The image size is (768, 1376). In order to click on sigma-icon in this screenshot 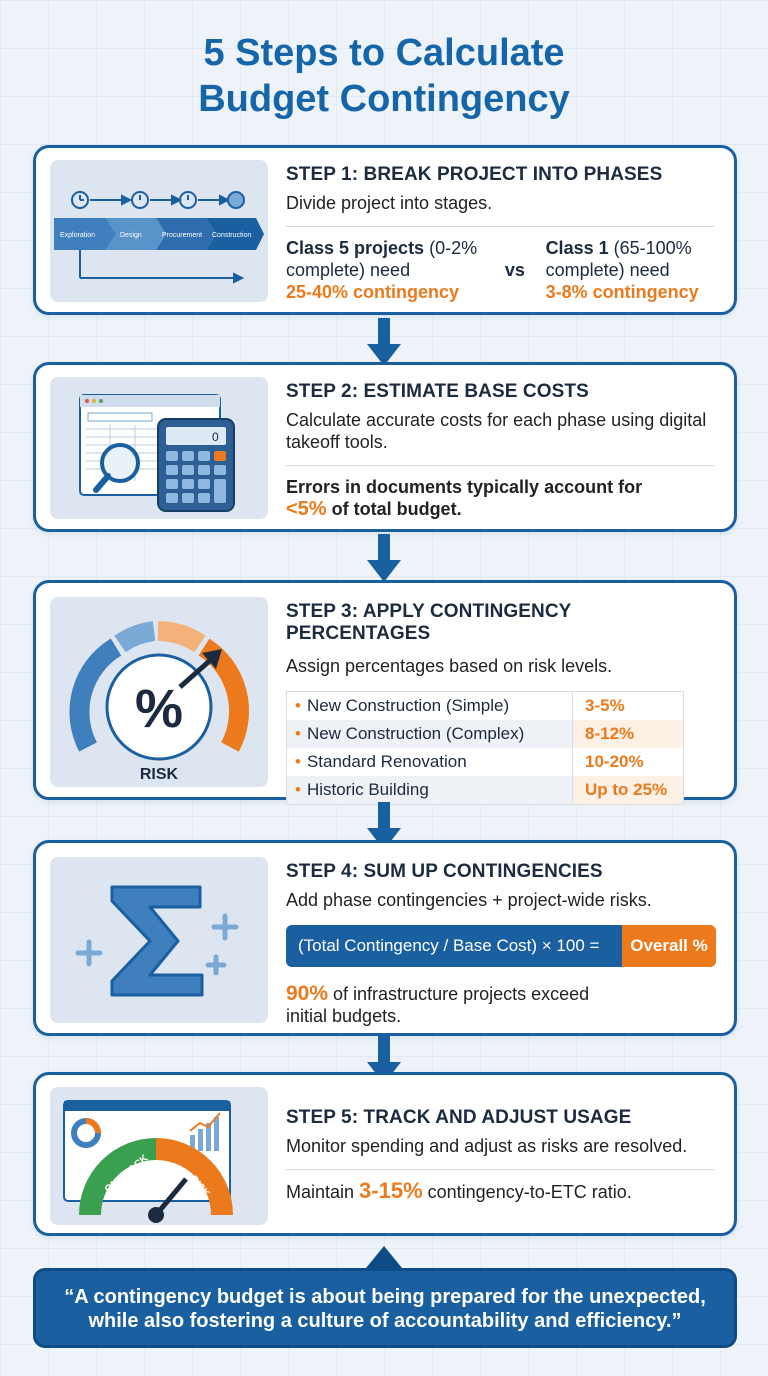, I will do `click(159, 940)`.